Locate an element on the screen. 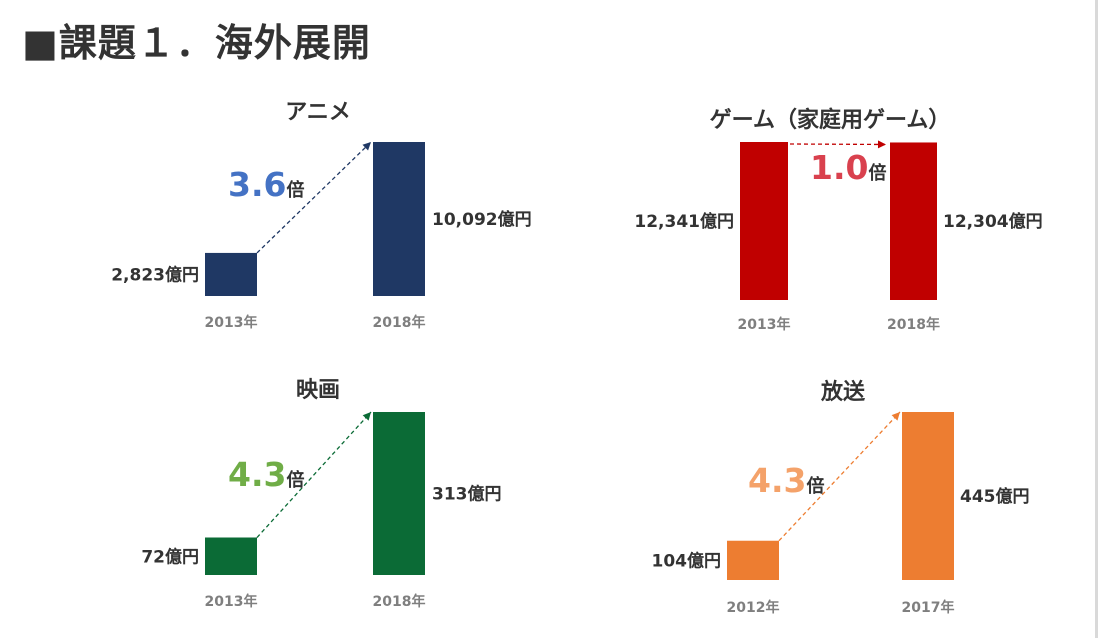 Image resolution: width=1098 pixels, height=638 pixels. growth-arrowhead-broadcast is located at coordinates (895, 416).